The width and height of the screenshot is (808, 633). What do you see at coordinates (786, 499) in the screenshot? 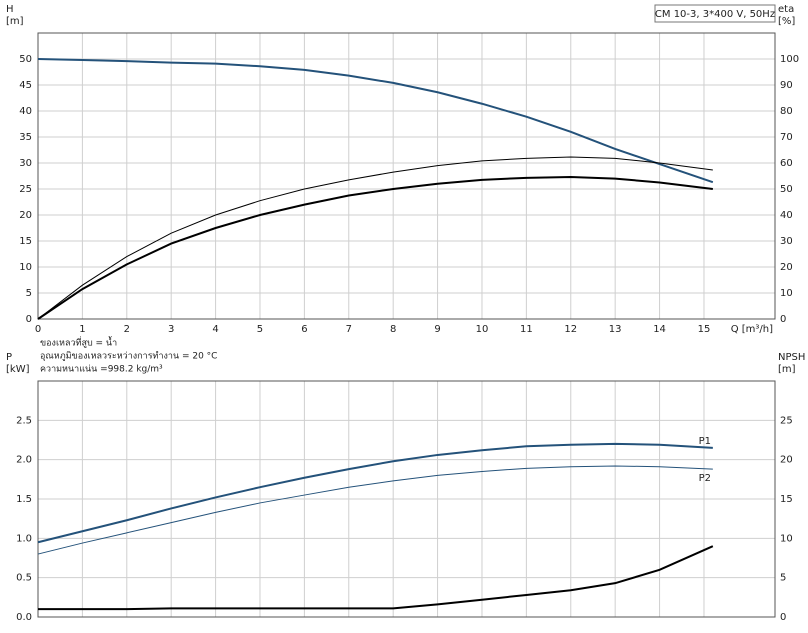
I see `y2-tick-label: 15` at bounding box center [786, 499].